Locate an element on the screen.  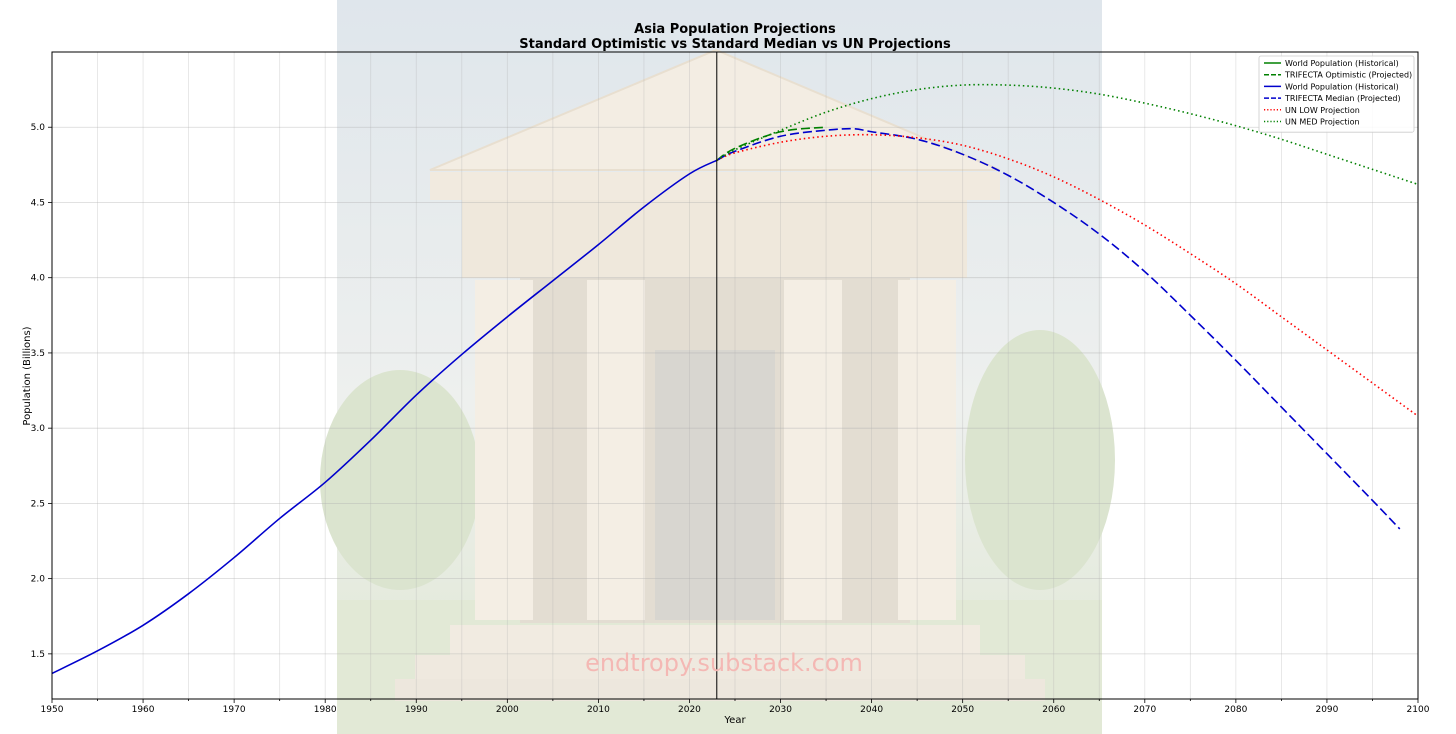
y-tick-label: 4.0 is located at coordinates (38, 279).